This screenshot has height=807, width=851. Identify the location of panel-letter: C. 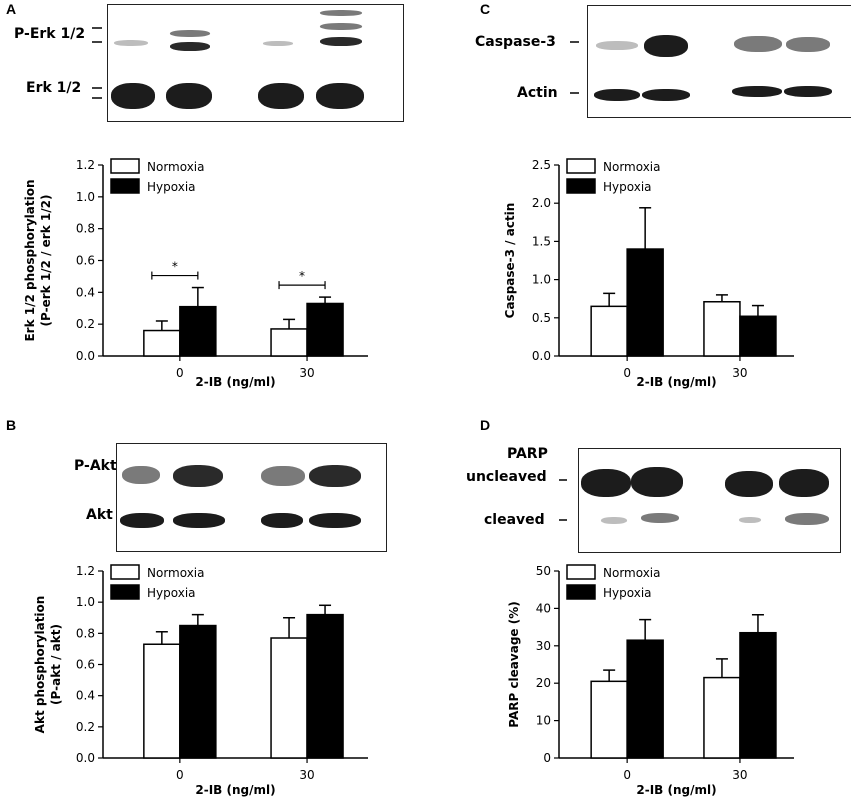
(485, 9).